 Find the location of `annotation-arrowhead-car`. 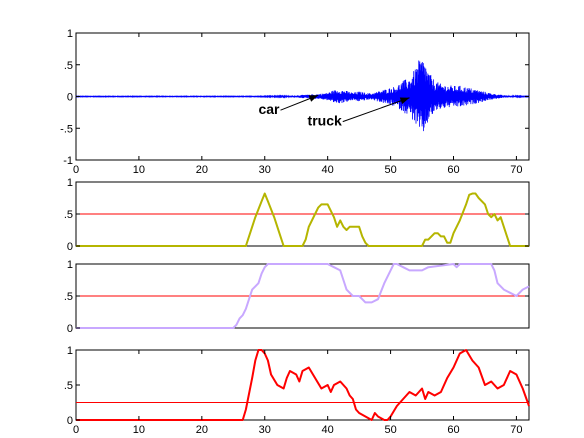

annotation-arrowhead-car is located at coordinates (313, 98).